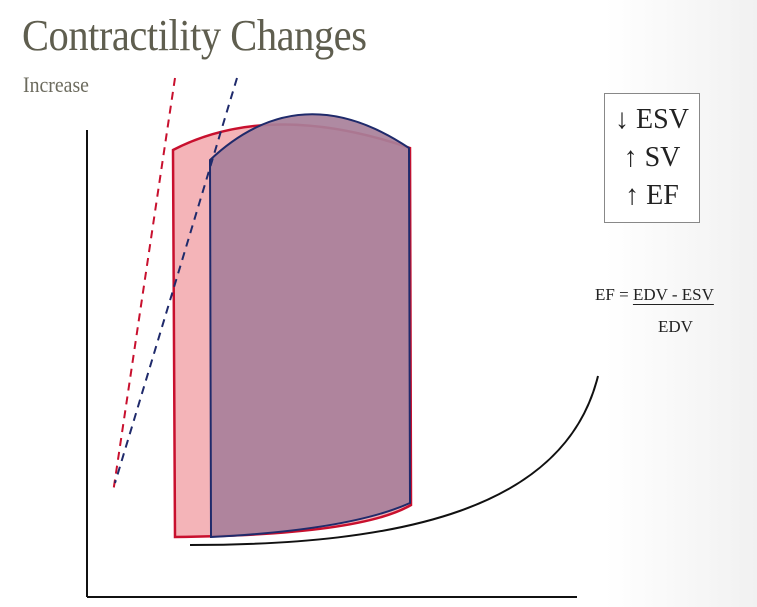 The height and width of the screenshot is (607, 757). What do you see at coordinates (144, 285) in the screenshot?
I see `baseline-espvr-dashed-line` at bounding box center [144, 285].